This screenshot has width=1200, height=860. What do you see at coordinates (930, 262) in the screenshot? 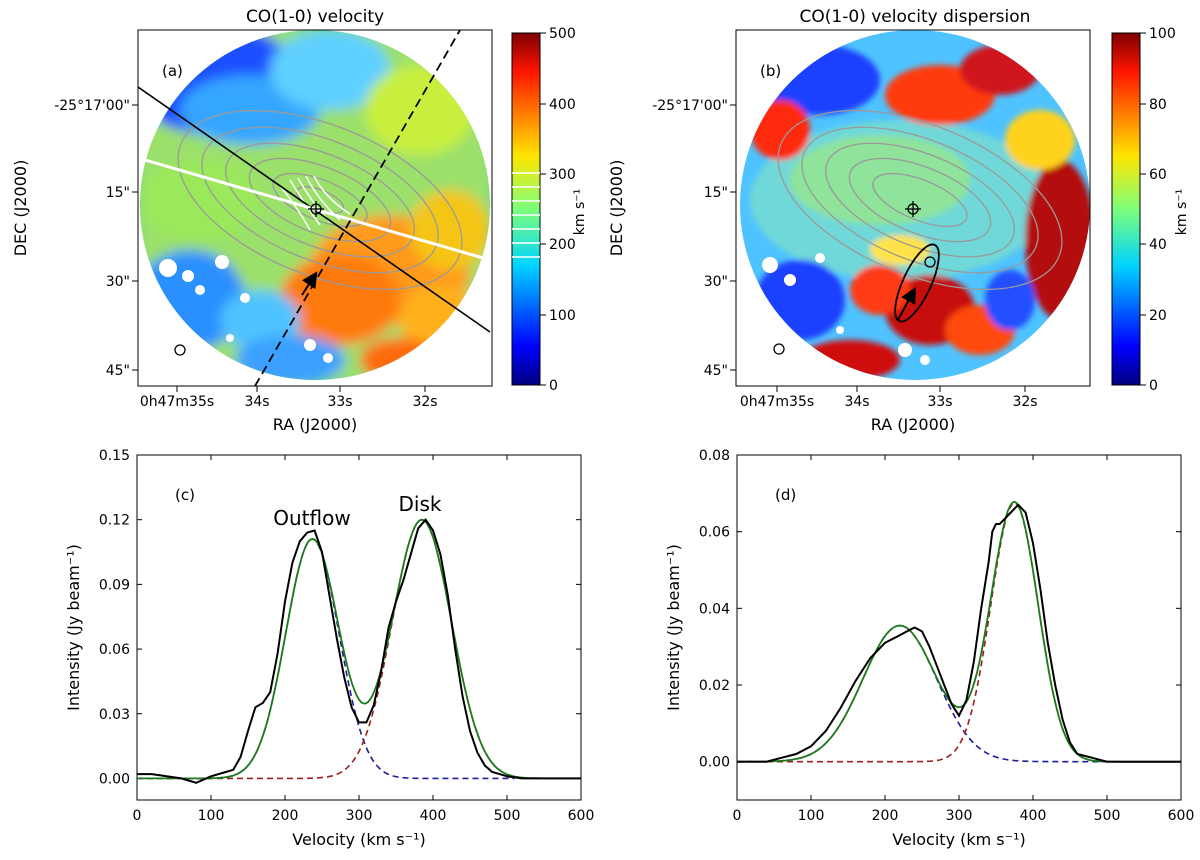
I see `outflow-marker` at bounding box center [930, 262].